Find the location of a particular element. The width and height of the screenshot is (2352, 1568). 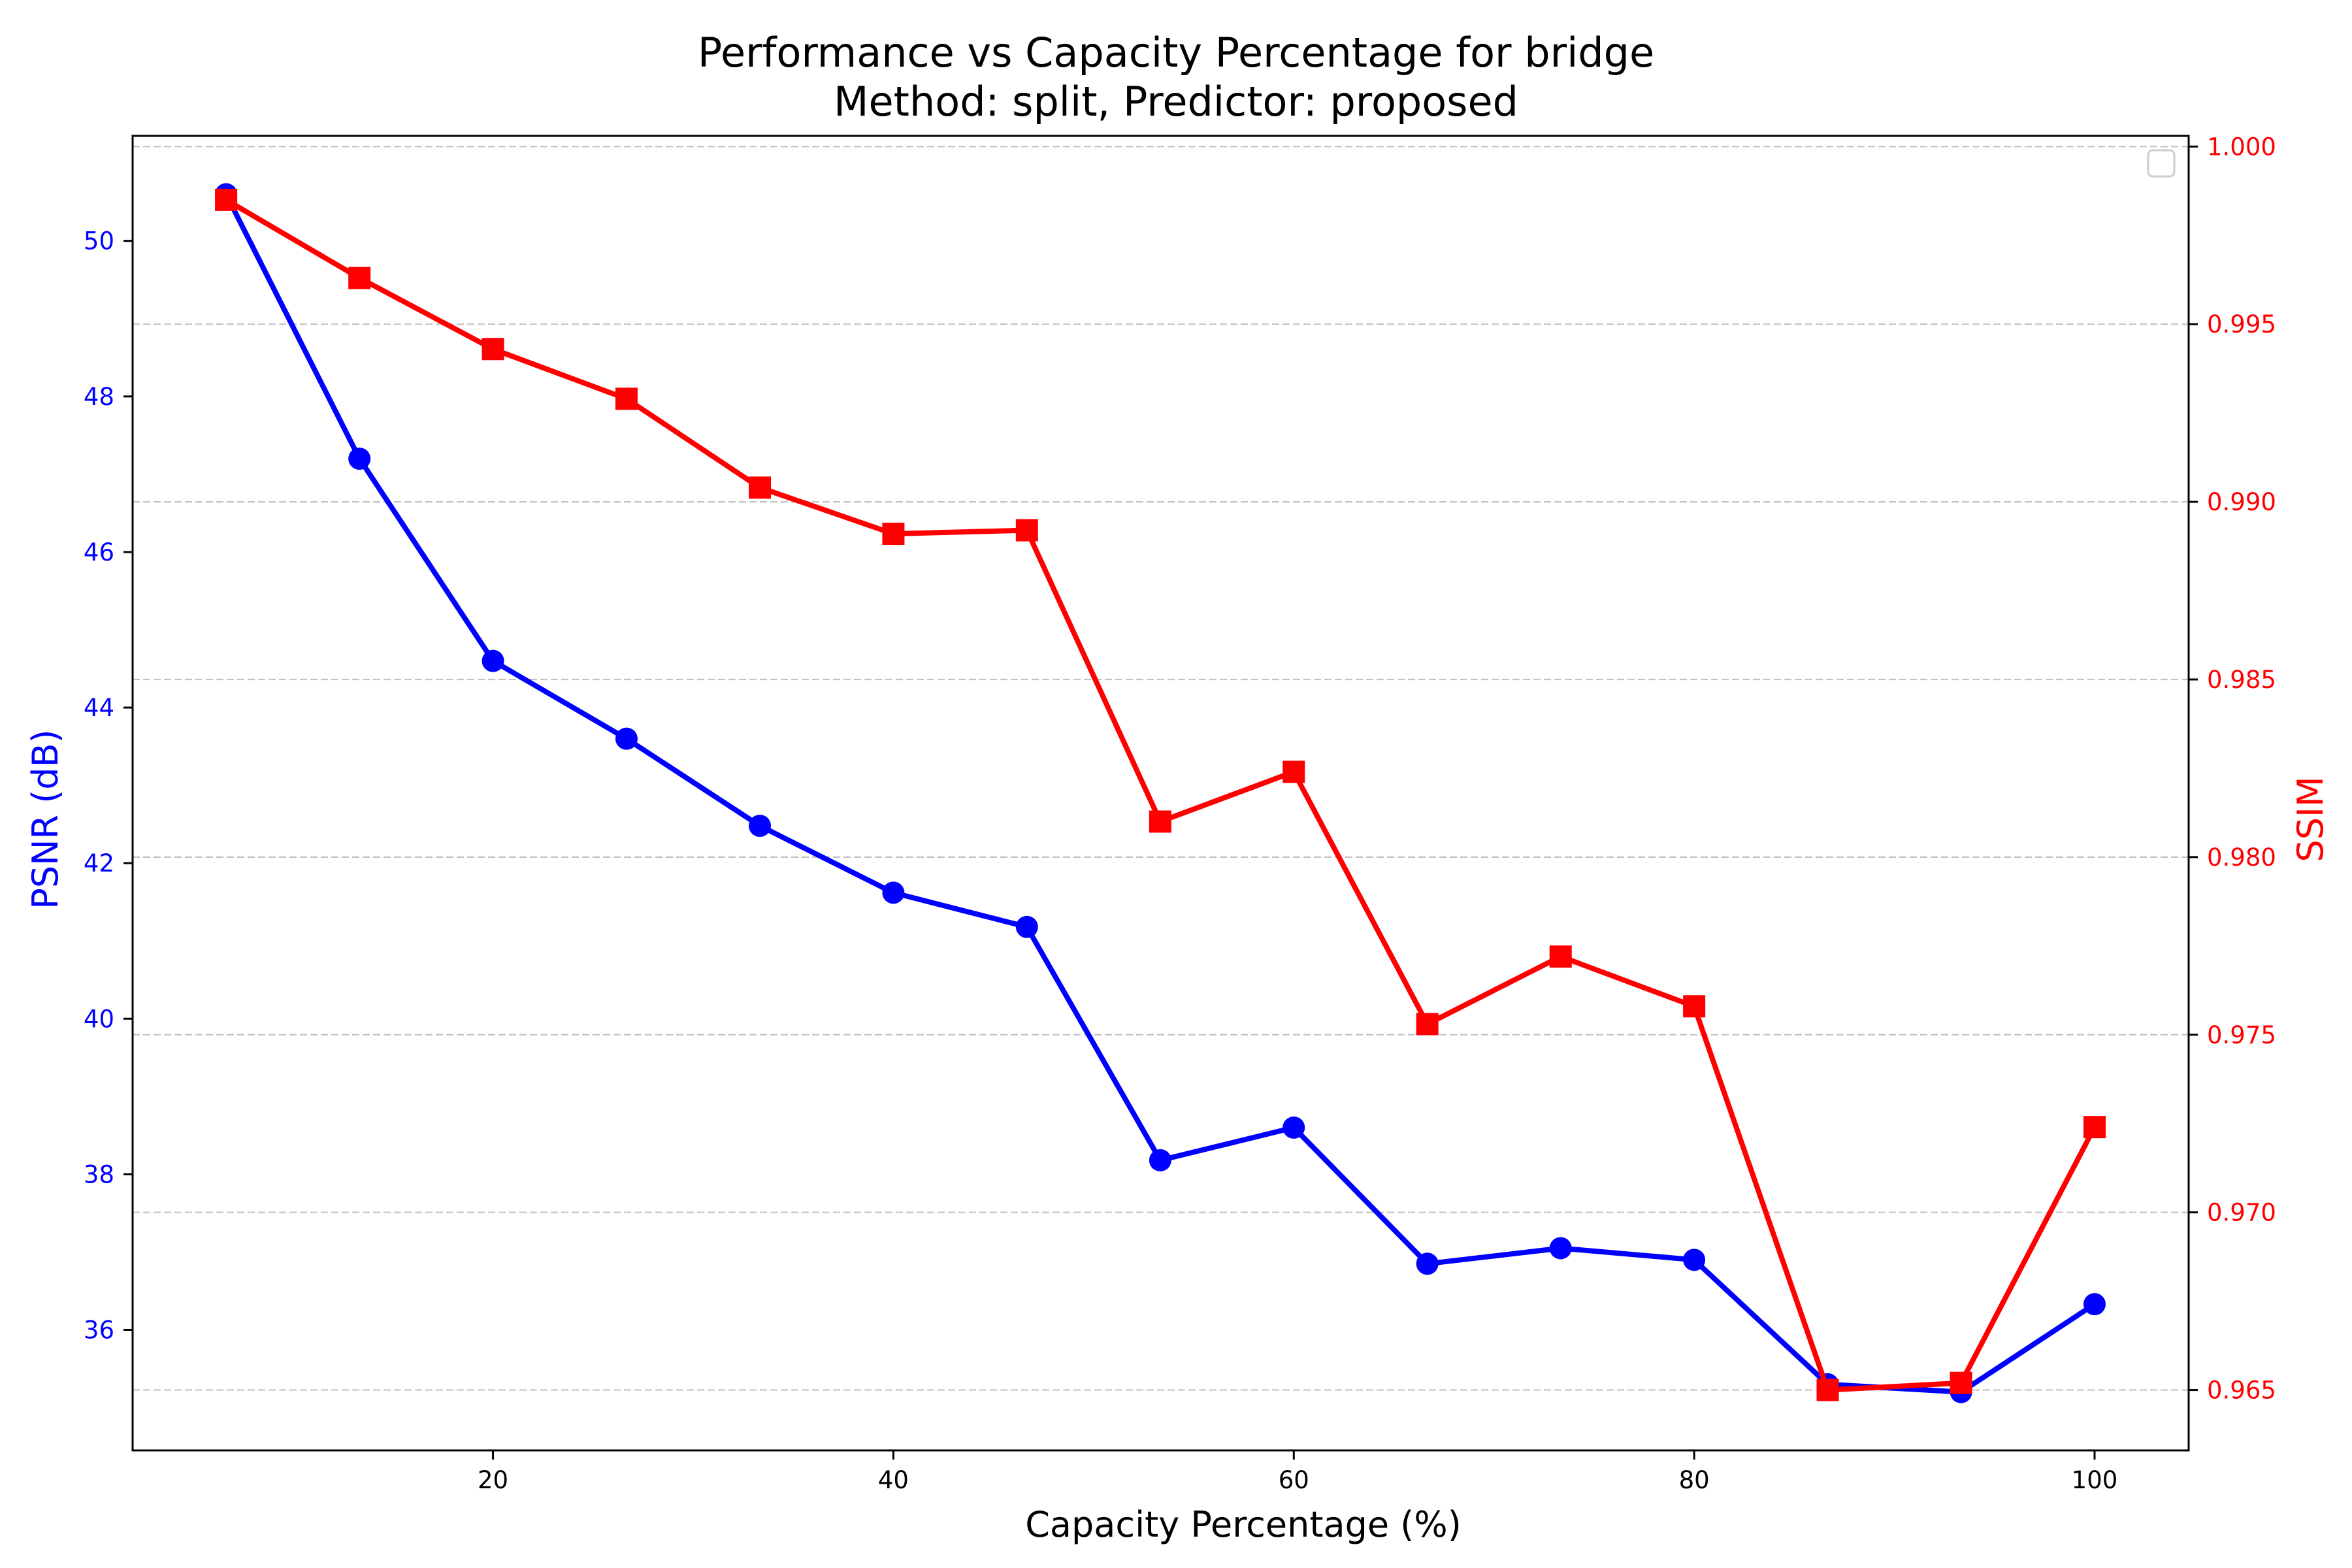

y-left-tick-label-7: 50 is located at coordinates (99, 241).